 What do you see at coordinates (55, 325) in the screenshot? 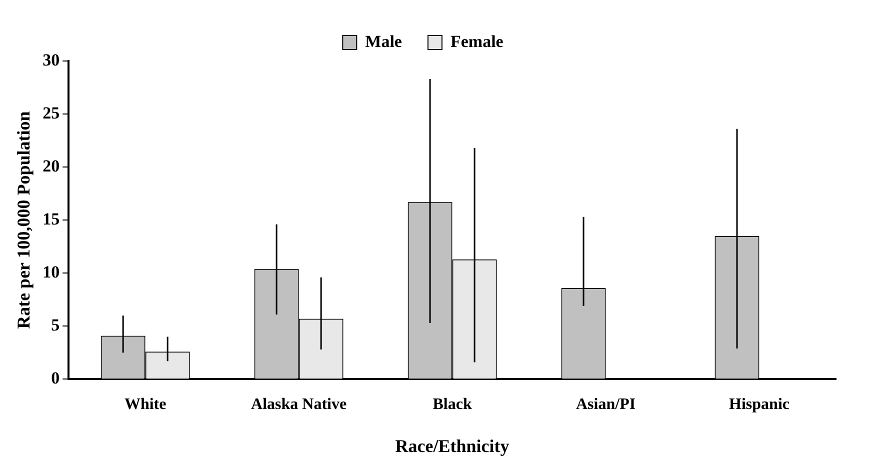
I see `y-tick-label: 5` at bounding box center [55, 325].